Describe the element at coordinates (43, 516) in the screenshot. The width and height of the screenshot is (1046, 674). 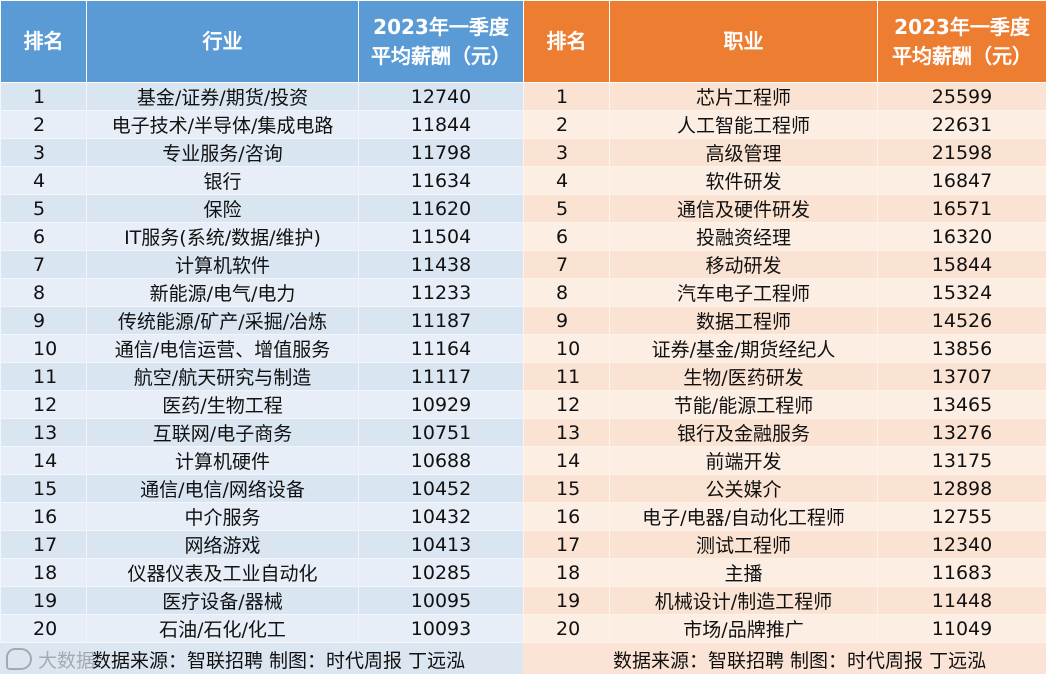
I see `industry-cell-rank: 16` at that location.